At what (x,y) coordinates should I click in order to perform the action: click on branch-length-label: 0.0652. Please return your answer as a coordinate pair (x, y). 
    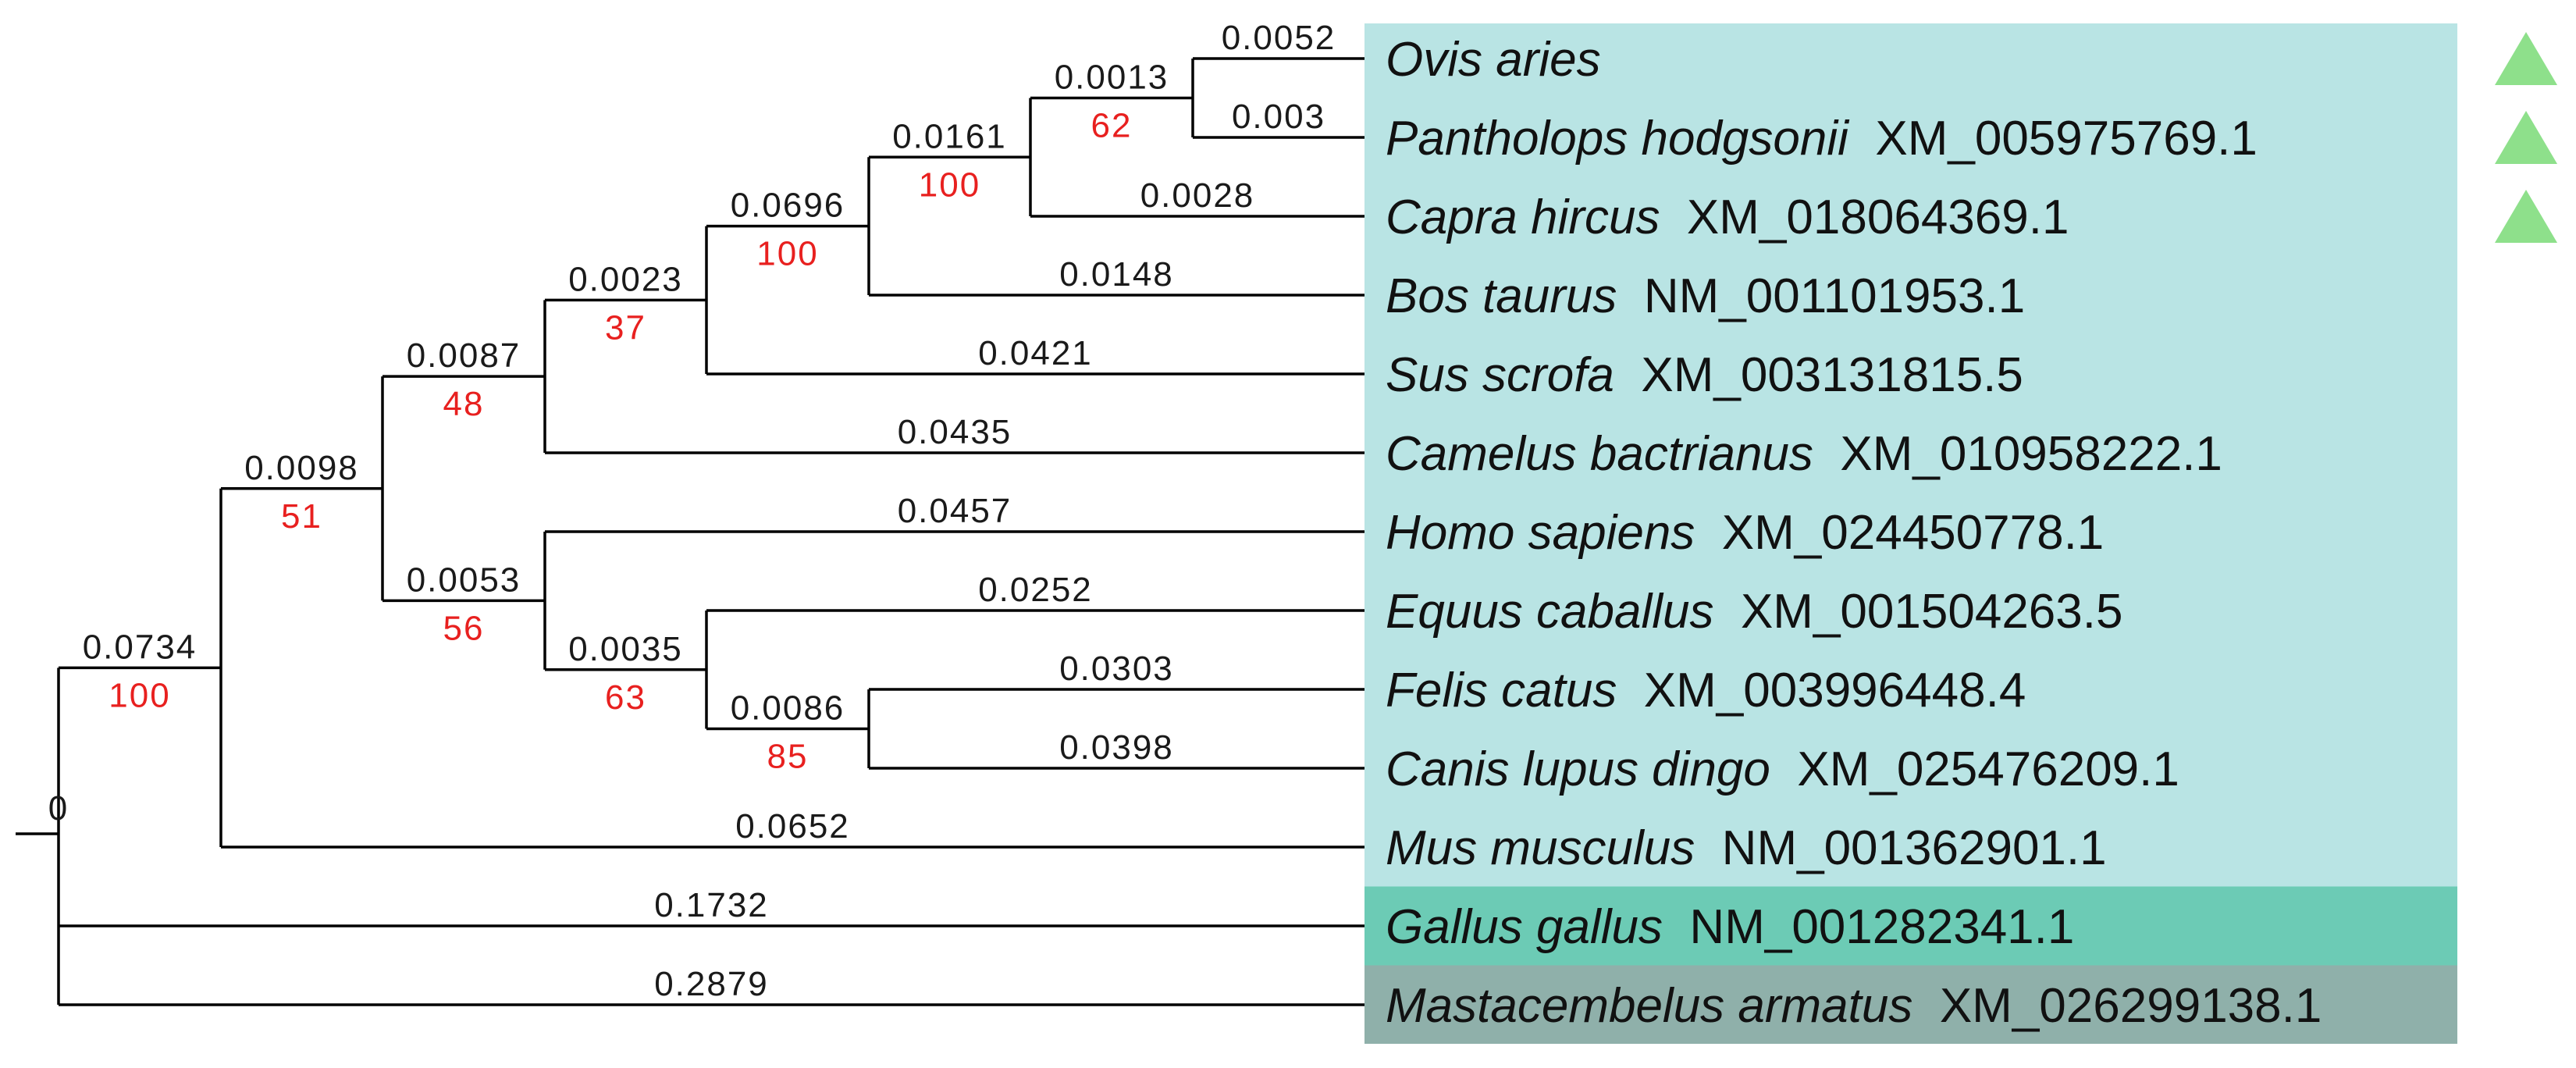
    Looking at the image, I should click on (792, 826).